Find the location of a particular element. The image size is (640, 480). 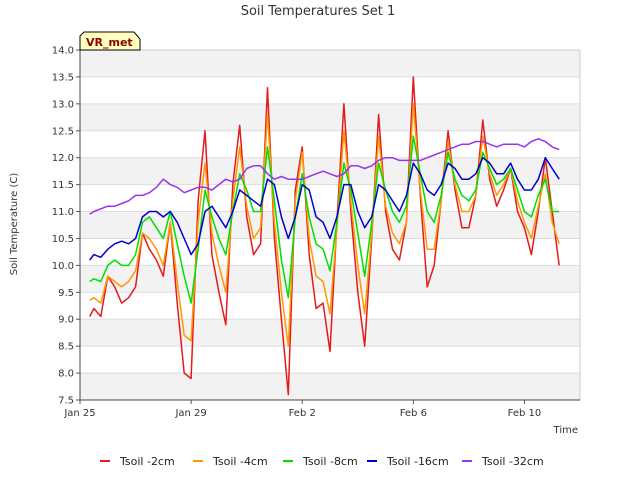

x-tick-label: Feb 6 is located at coordinates (413, 413).